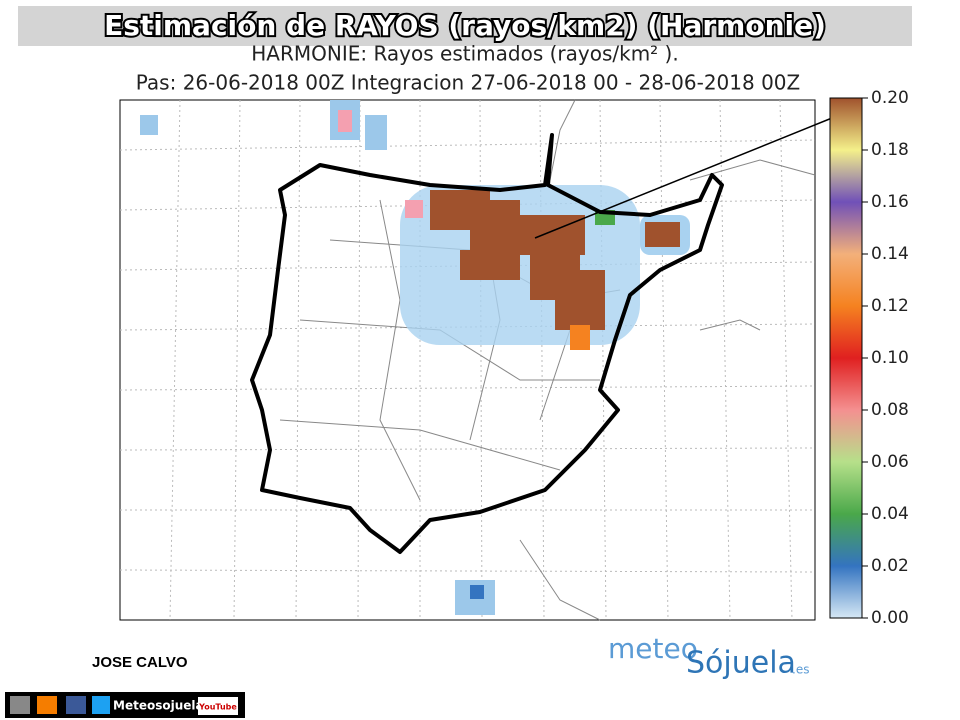  Describe the element at coordinates (890, 462) in the screenshot. I see `colorbar-tick-label: 0.06` at that location.